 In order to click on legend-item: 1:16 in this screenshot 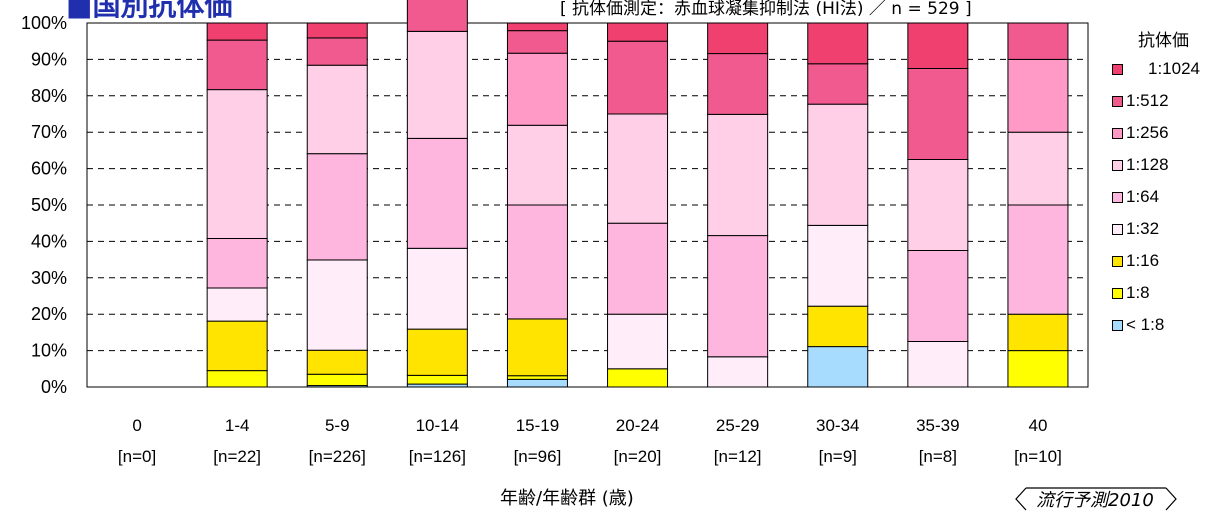, I will do `click(1135, 261)`.